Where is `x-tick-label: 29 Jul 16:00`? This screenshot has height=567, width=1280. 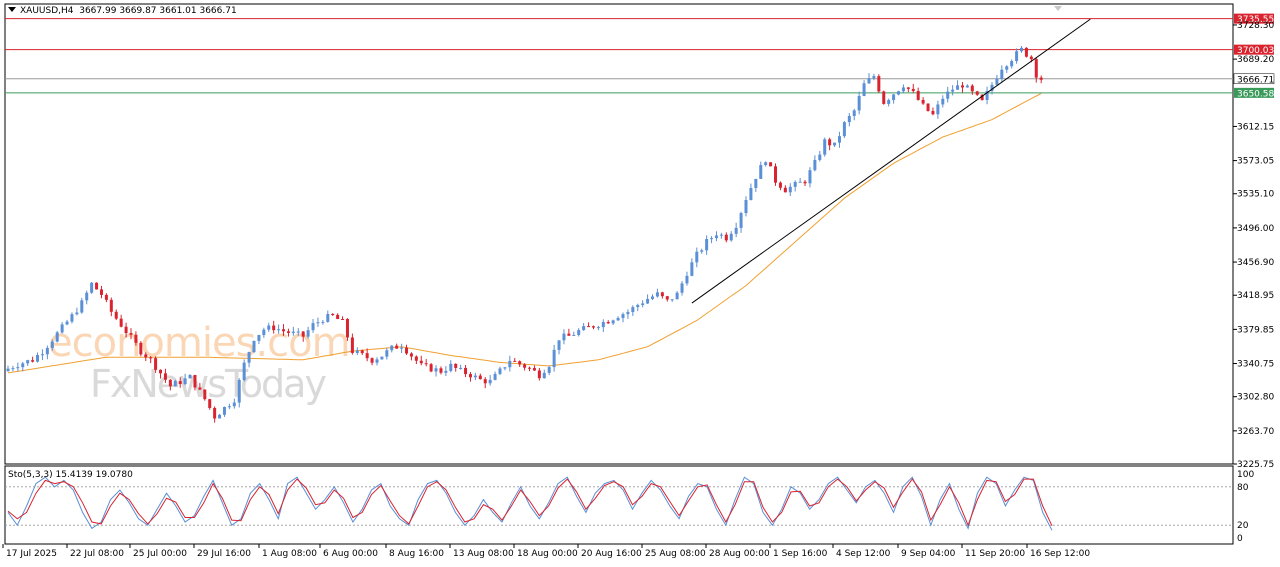
x-tick-label: 29 Jul 16:00 is located at coordinates (224, 554).